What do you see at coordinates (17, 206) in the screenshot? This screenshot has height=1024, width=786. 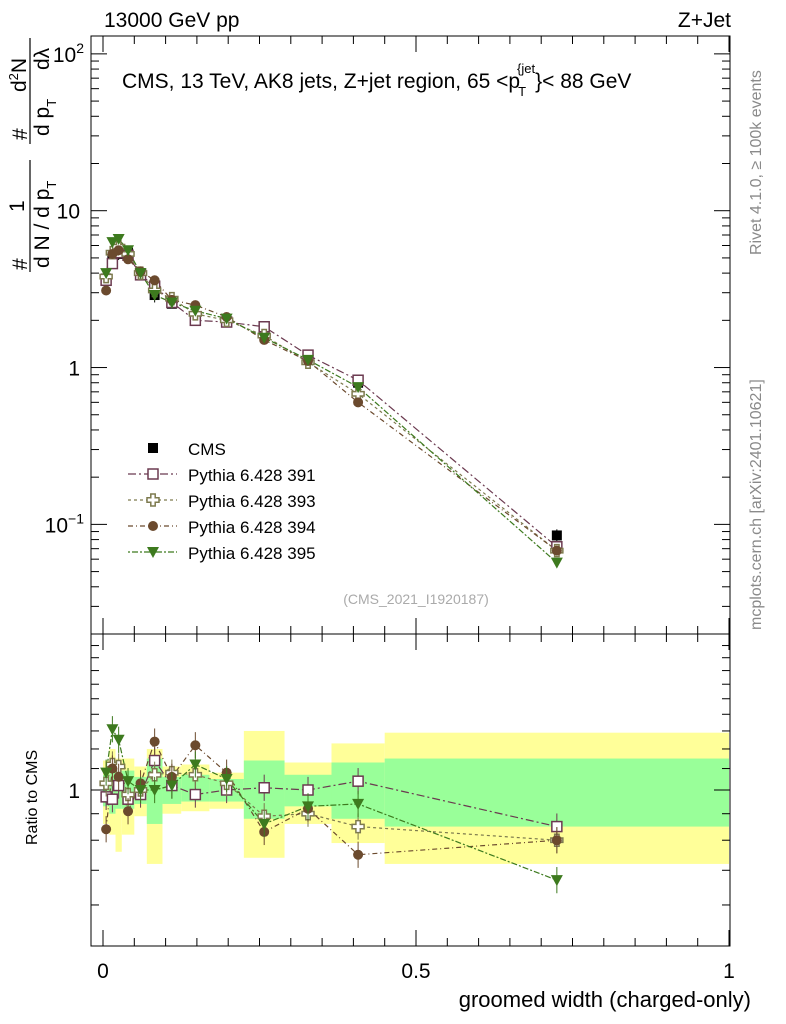 I see `ylabel-one: 1` at bounding box center [17, 206].